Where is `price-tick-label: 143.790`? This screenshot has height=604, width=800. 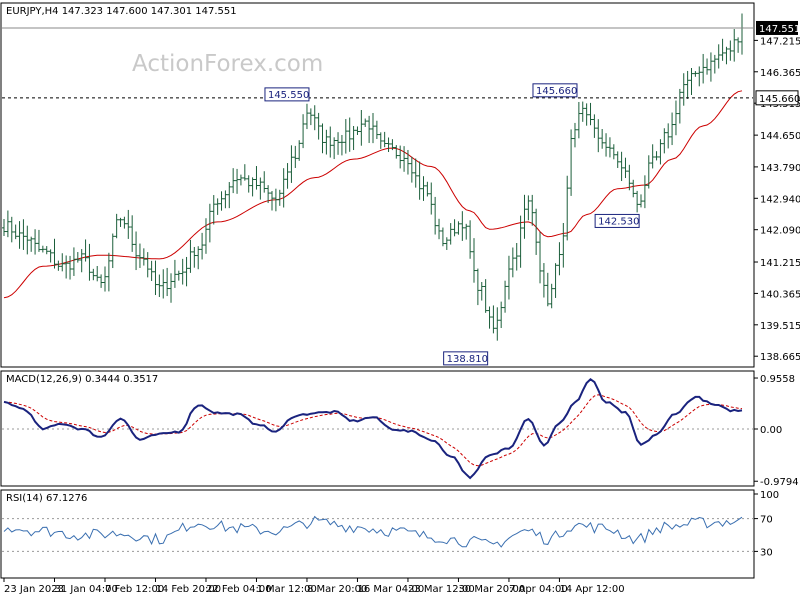
price-tick-label: 143.790 is located at coordinates (780, 168).